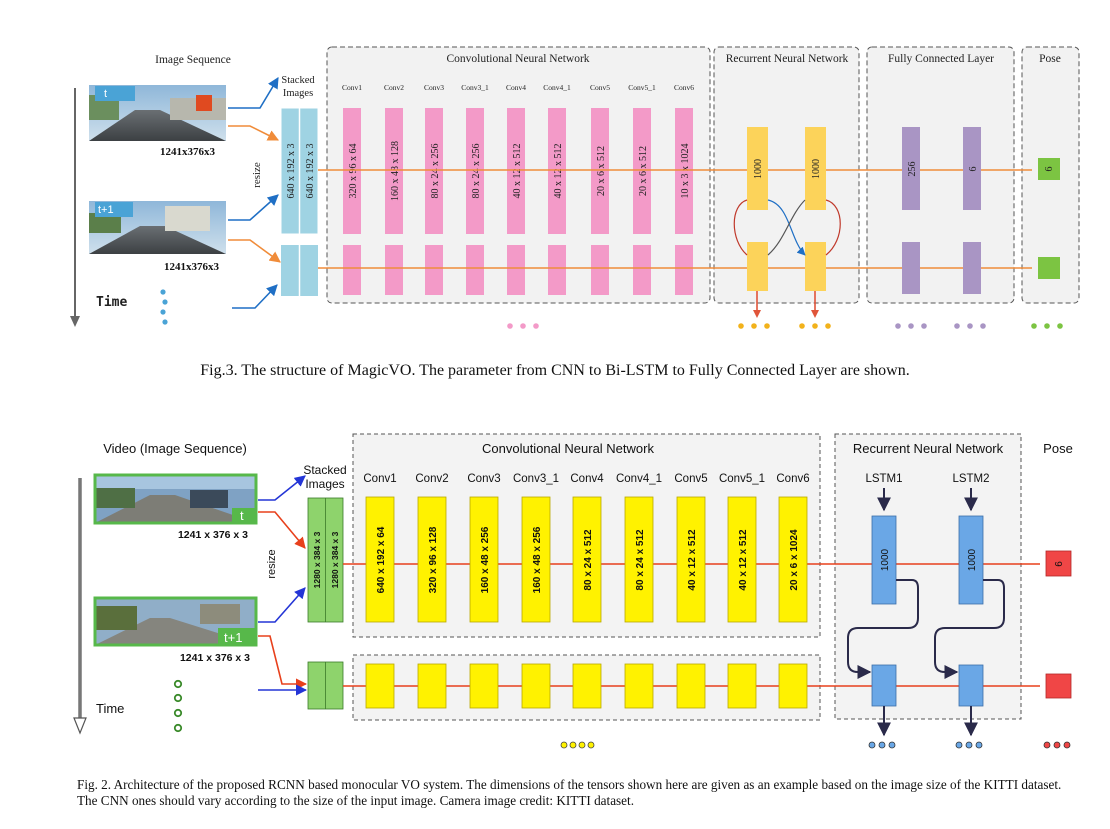 This screenshot has height=829, width=1110. I want to click on frame-t1-image, so click(157, 227).